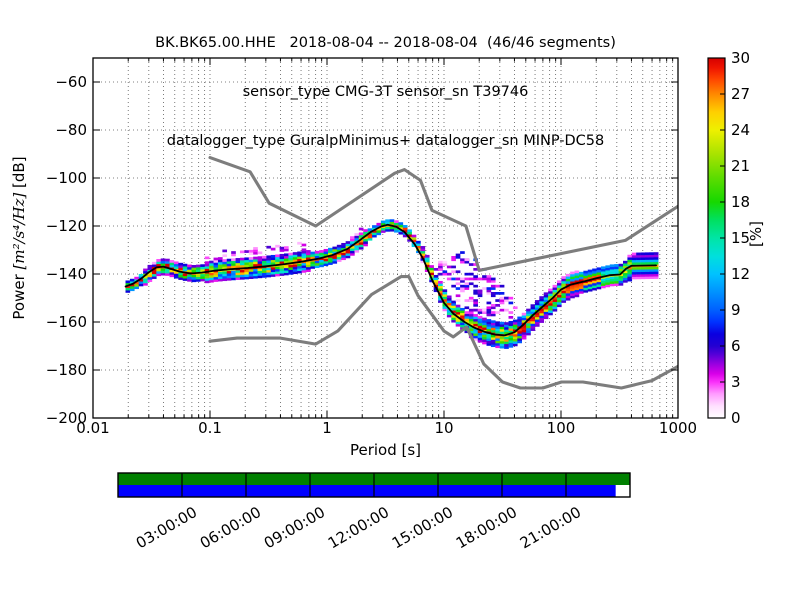 Image resolution: width=800 pixels, height=600 pixels. What do you see at coordinates (386, 428) in the screenshot?
I see `x-tick-labels: 0.01 0.1 1 10 100 1000` at bounding box center [386, 428].